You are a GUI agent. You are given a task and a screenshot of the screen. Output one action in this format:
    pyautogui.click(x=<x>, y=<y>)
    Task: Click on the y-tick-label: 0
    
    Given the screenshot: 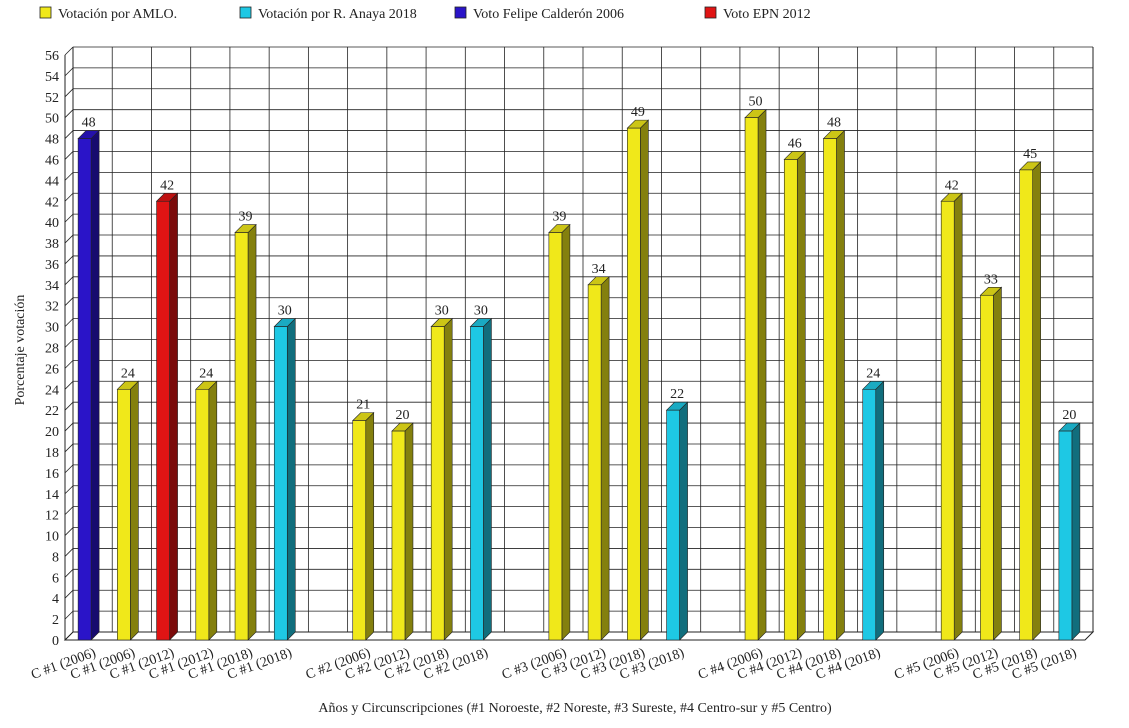 What is the action you would take?
    pyautogui.click(x=55, y=641)
    